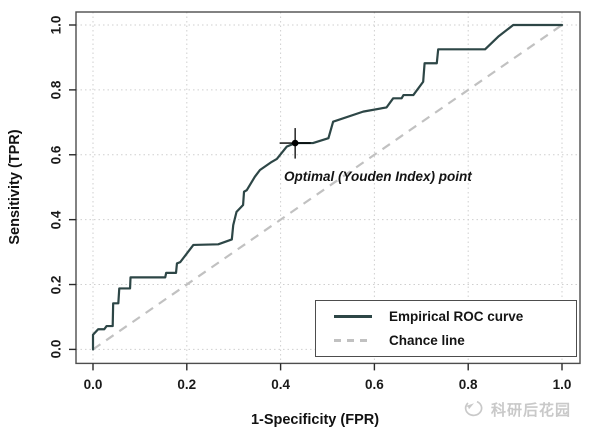 The width and height of the screenshot is (600, 437). I want to click on y-tick-label: 0.6, so click(56, 155).